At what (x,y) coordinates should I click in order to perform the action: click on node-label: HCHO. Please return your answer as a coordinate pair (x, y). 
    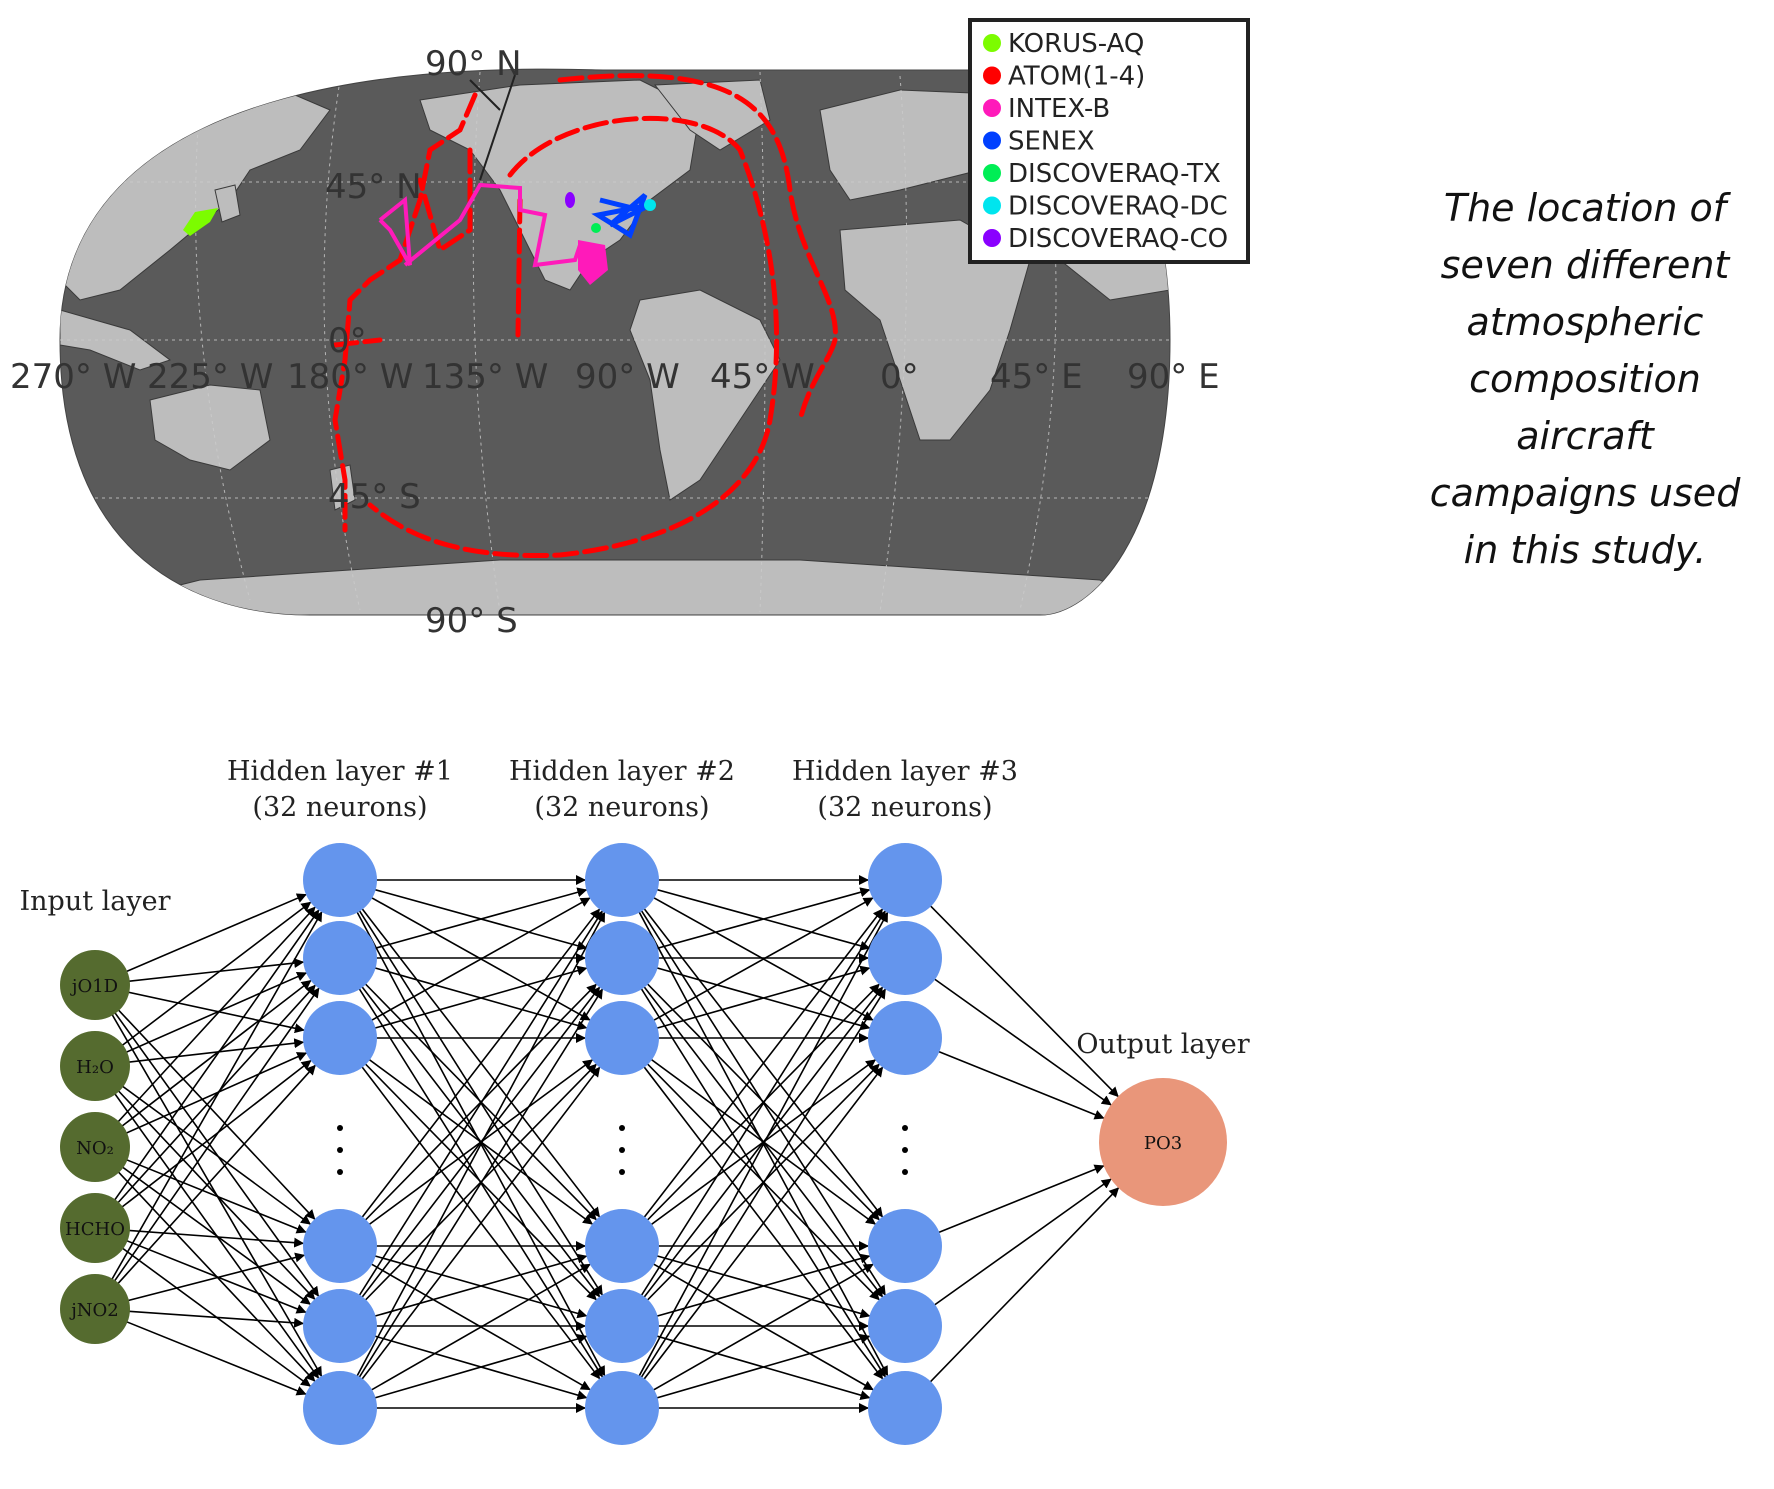
    Looking at the image, I should click on (95, 1229).